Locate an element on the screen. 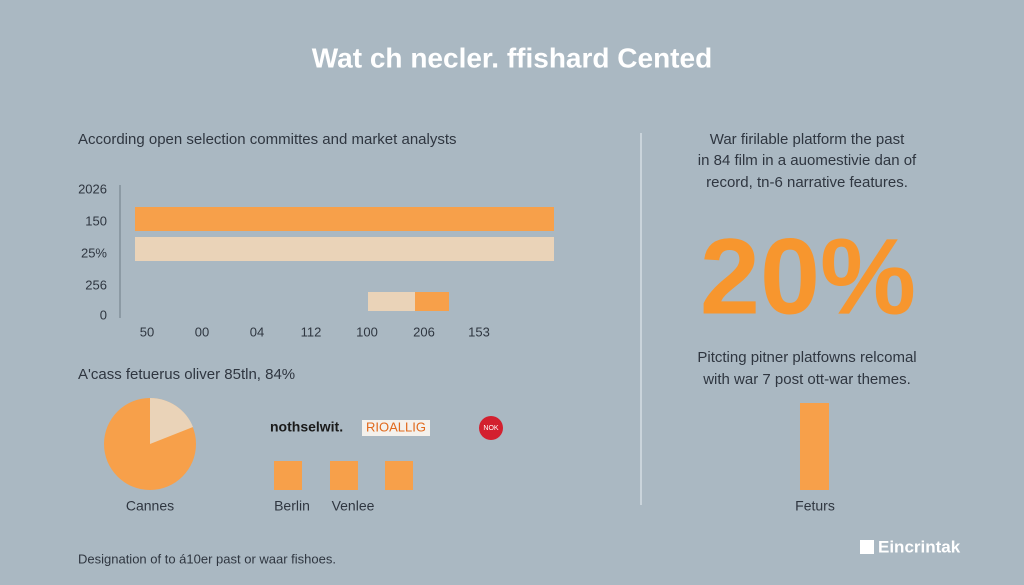  festival-label: Berlin is located at coordinates (292, 506).